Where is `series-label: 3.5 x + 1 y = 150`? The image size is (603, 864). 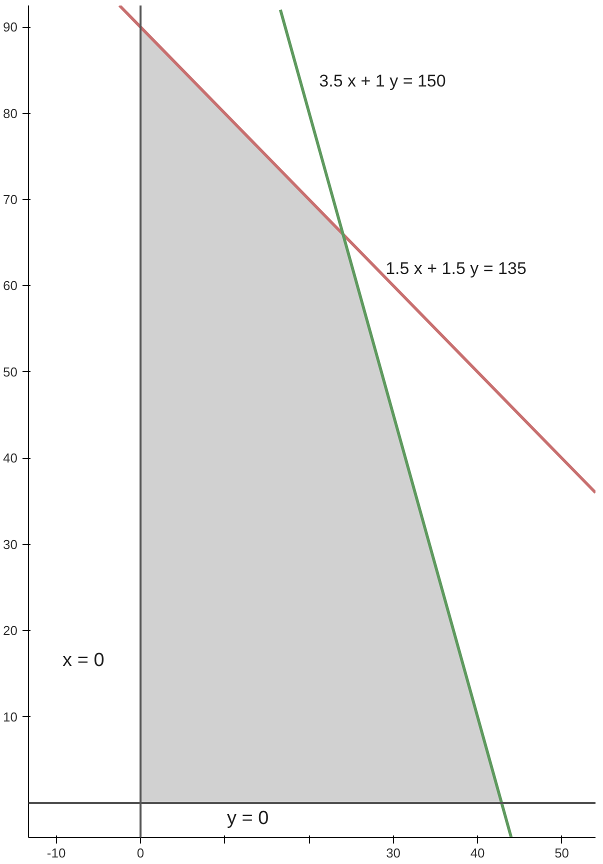
series-label: 3.5 x + 1 y = 150 is located at coordinates (382, 80).